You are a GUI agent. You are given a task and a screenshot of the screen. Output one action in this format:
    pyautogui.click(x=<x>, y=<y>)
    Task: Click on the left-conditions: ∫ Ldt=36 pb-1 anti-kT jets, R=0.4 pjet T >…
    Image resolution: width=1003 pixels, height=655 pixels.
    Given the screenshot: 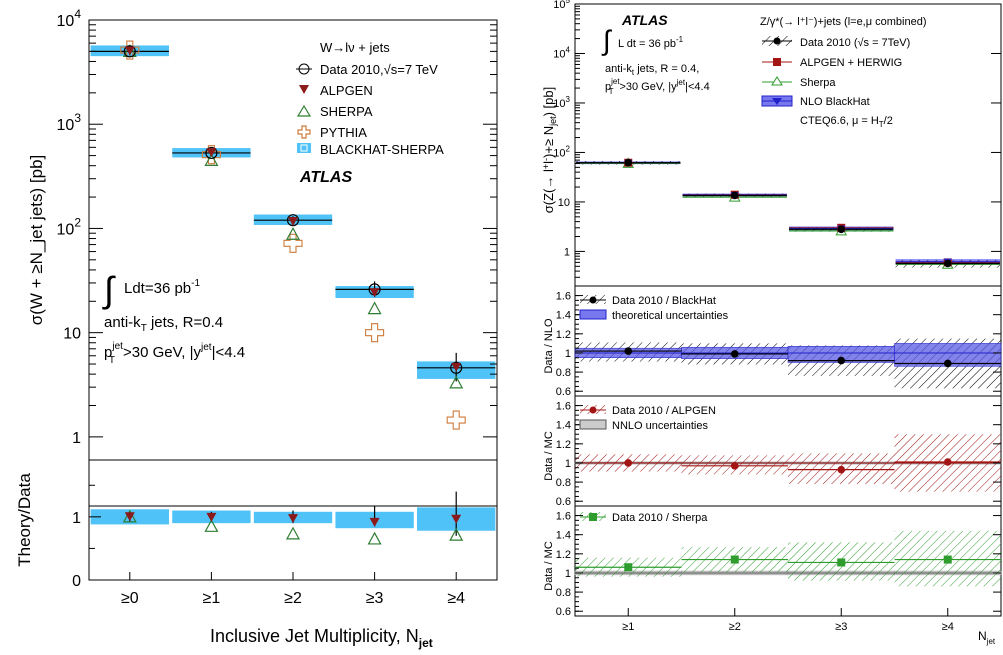 What is the action you would take?
    pyautogui.click(x=173, y=317)
    